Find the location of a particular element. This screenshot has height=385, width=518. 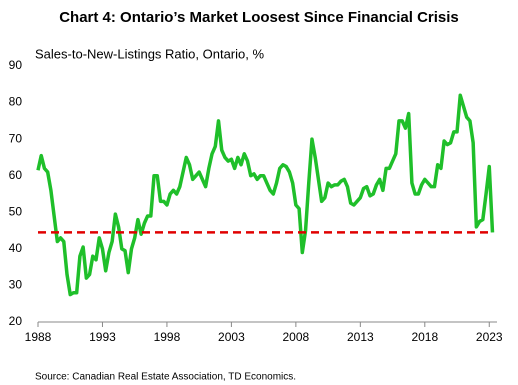

y-tick-label: 50 is located at coordinates (16, 211).